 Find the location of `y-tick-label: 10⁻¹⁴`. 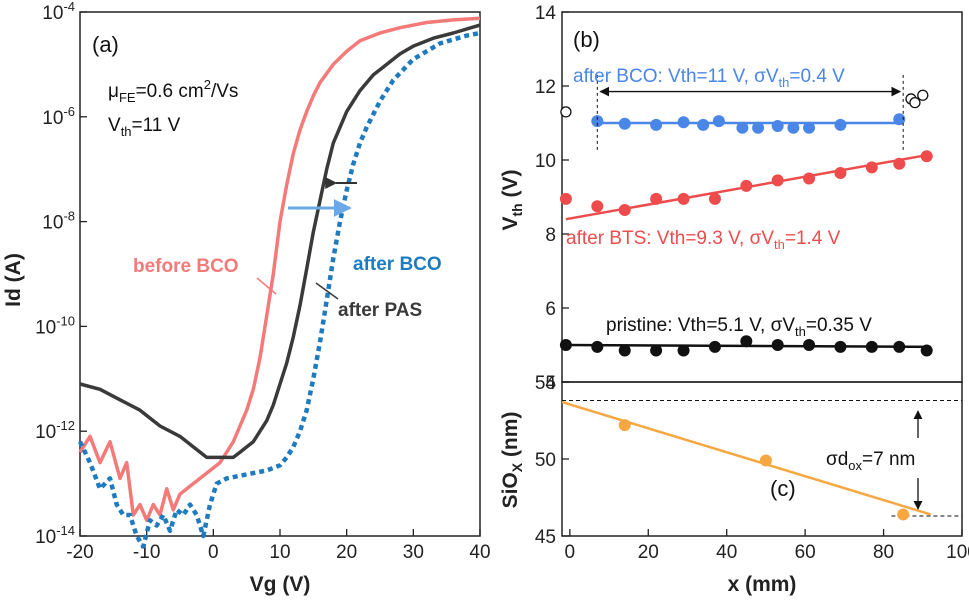

y-tick-label: 10⁻¹⁴ is located at coordinates (55, 535).